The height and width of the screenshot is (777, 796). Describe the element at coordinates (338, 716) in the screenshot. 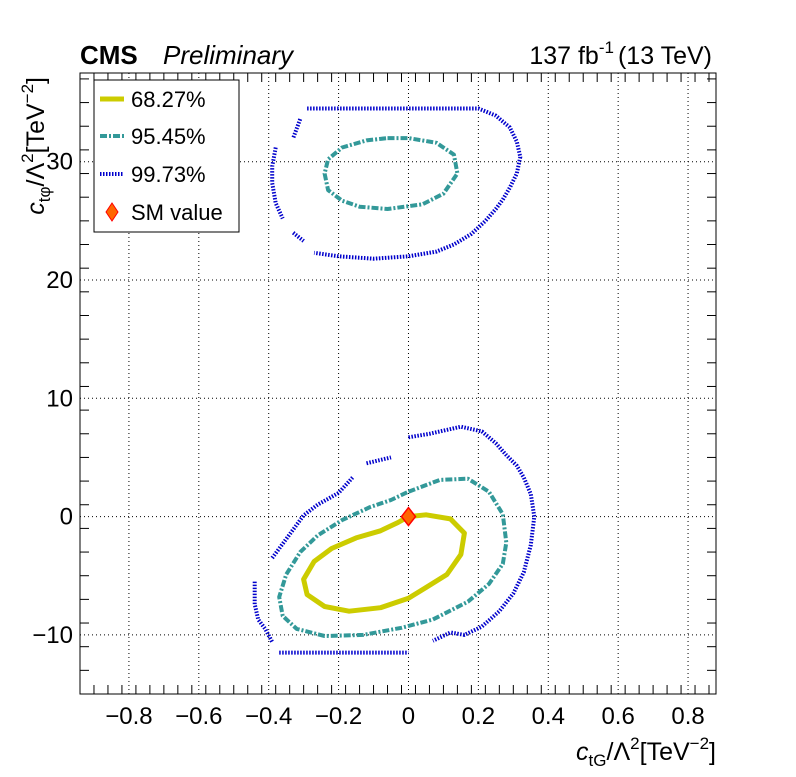

I see `x-tick-label: −0.2` at that location.